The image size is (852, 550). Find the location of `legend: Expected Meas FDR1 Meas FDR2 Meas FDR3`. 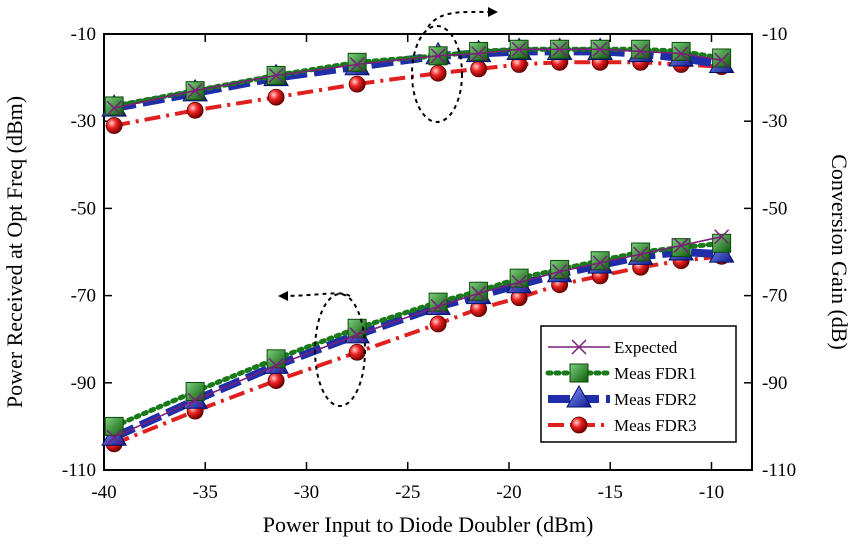

legend: Expected Meas FDR1 Meas FDR2 Meas FDR3 is located at coordinates (638, 384).